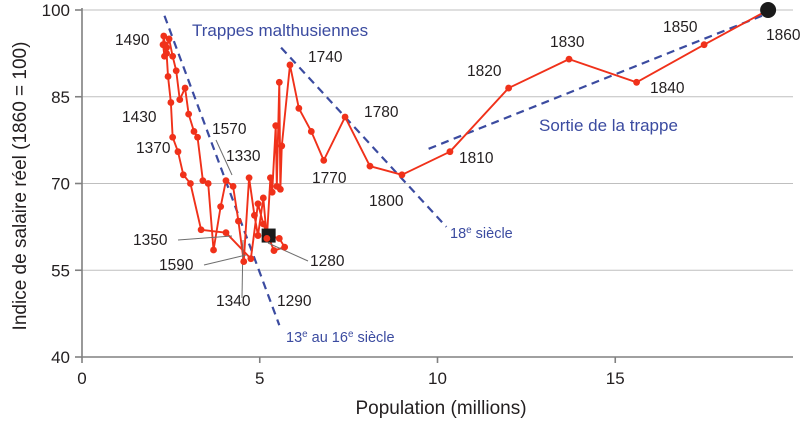 This screenshot has width=810, height=427. Describe the element at coordinates (139, 117) in the screenshot. I see `label-1430: 1430` at that location.